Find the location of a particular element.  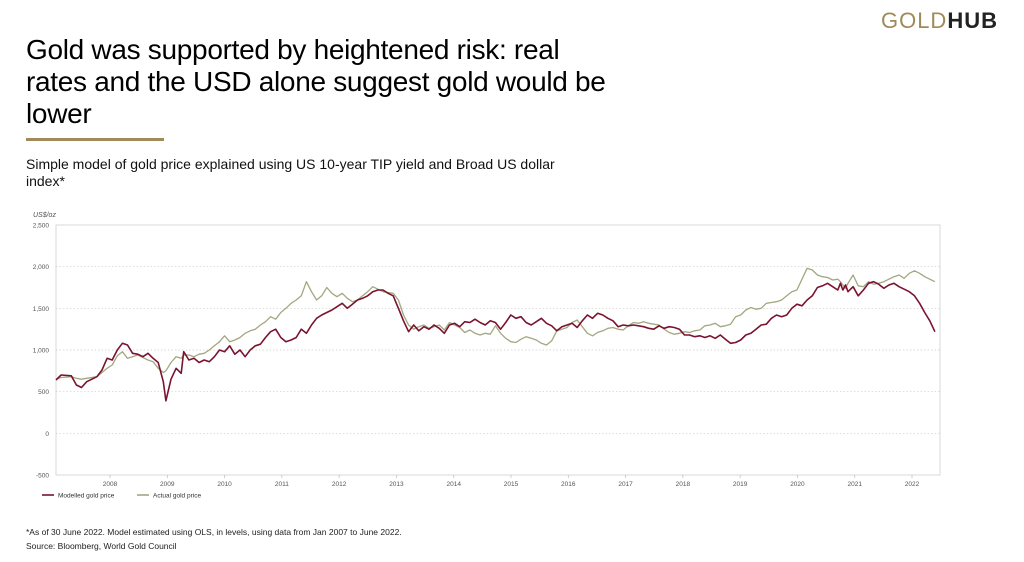

y-axis-ticks: -500 0 500 1,000 1,500 2,000 2,500 is located at coordinates (41, 351).